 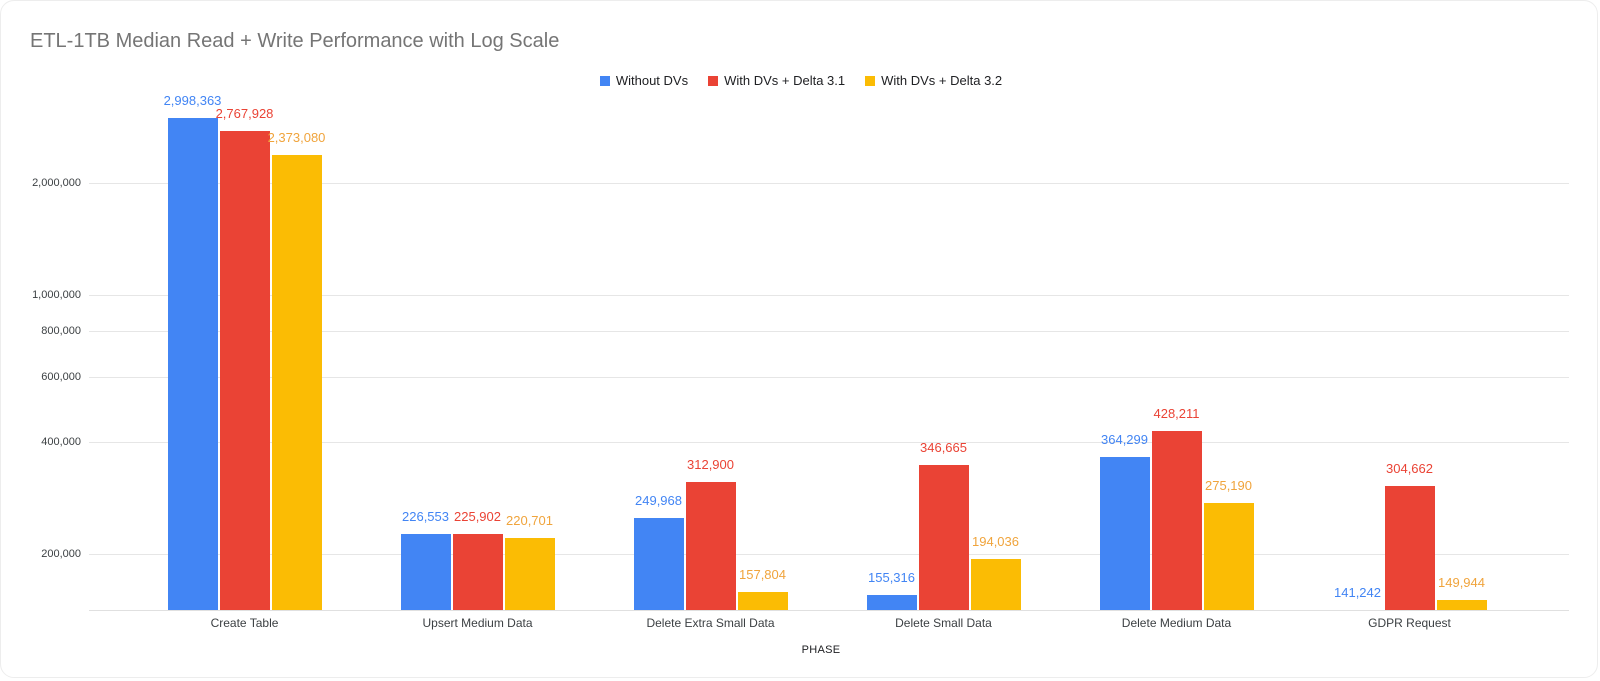 What do you see at coordinates (943, 623) in the screenshot?
I see `category-label: Delete Small Data` at bounding box center [943, 623].